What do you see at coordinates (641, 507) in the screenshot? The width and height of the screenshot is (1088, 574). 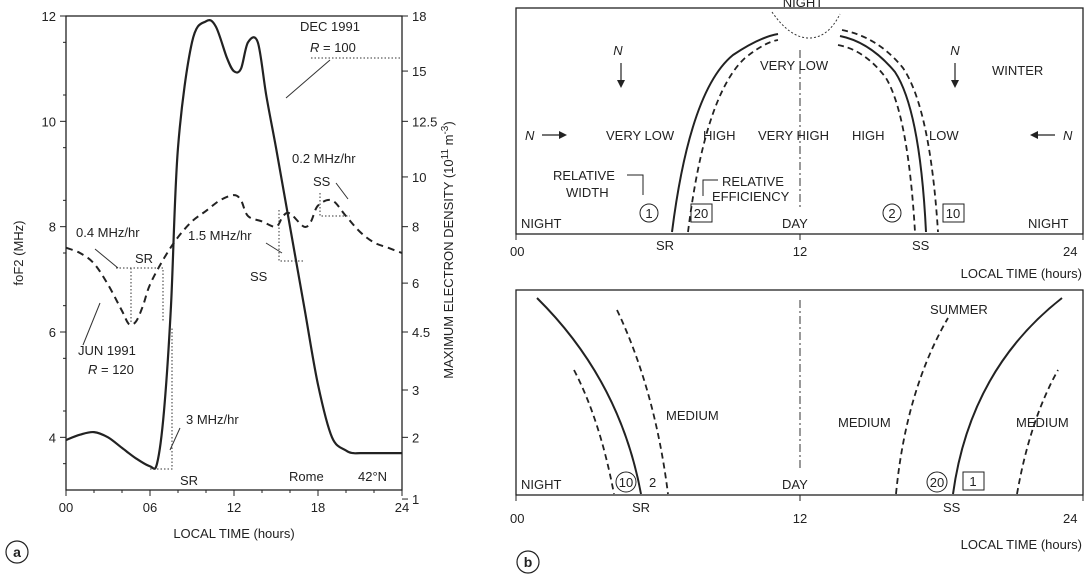 I see `summer-sr: SR` at bounding box center [641, 507].